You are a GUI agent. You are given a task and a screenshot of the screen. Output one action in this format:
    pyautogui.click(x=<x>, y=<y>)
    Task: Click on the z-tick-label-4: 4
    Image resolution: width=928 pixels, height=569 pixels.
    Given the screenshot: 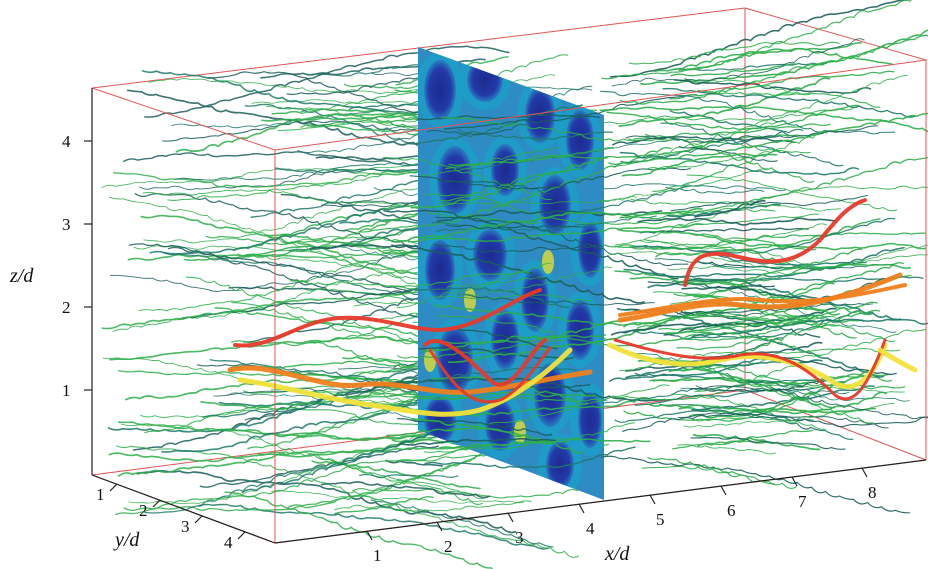 What is the action you would take?
    pyautogui.click(x=66, y=141)
    